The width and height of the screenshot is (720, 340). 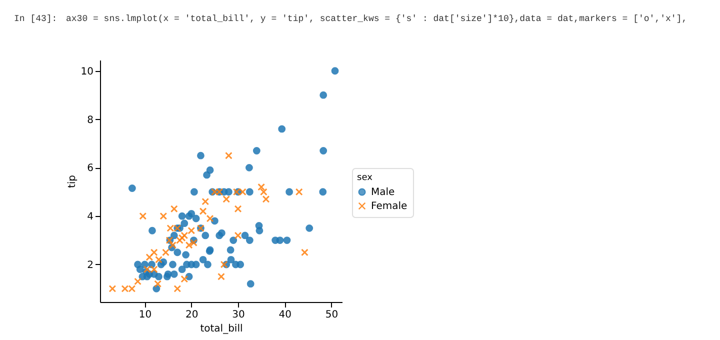 What do you see at coordinates (36, 19) in the screenshot?
I see `text: In [43]:` at bounding box center [36, 19].